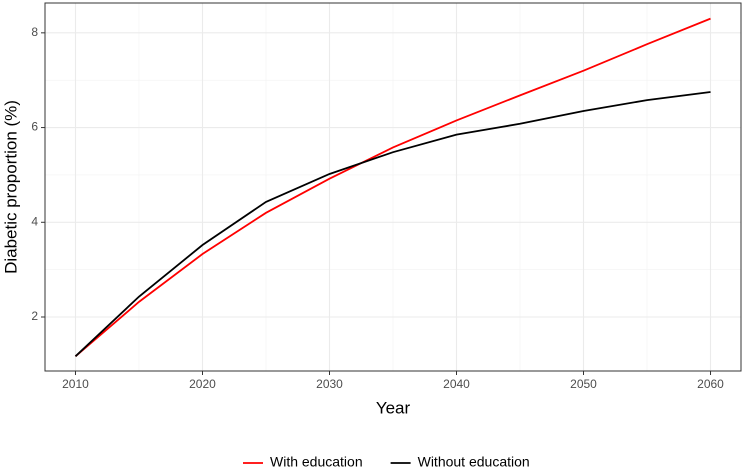 This screenshot has height=471, width=744. I want to click on x-tick-label: 2010, so click(75, 384).